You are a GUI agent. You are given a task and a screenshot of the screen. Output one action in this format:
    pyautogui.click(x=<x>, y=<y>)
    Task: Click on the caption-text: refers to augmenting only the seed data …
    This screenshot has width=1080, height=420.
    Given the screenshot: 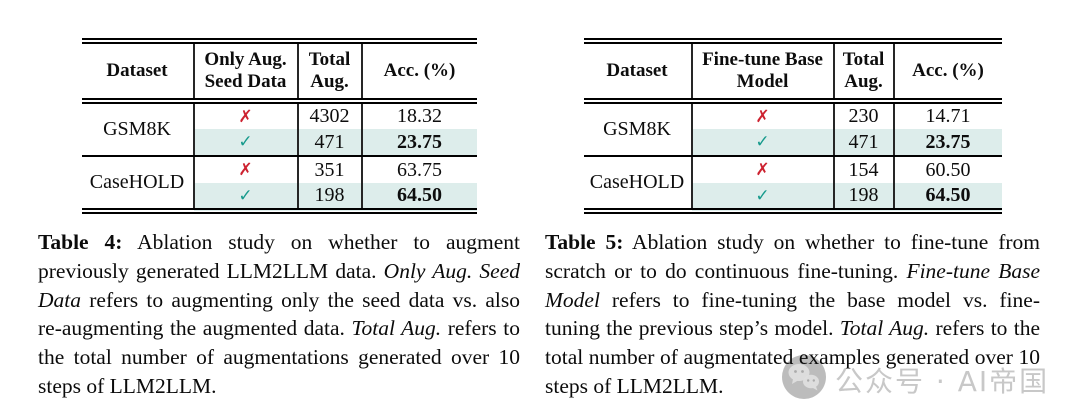 What is the action you would take?
    pyautogui.click(x=279, y=314)
    